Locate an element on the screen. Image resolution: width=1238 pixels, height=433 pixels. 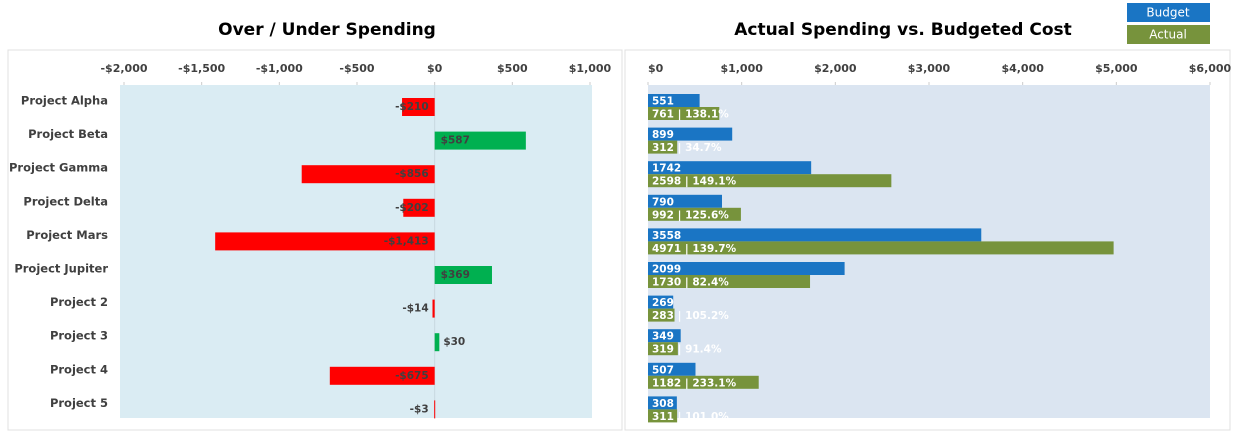
value-label: 311 | 101.0% is located at coordinates (690, 417).